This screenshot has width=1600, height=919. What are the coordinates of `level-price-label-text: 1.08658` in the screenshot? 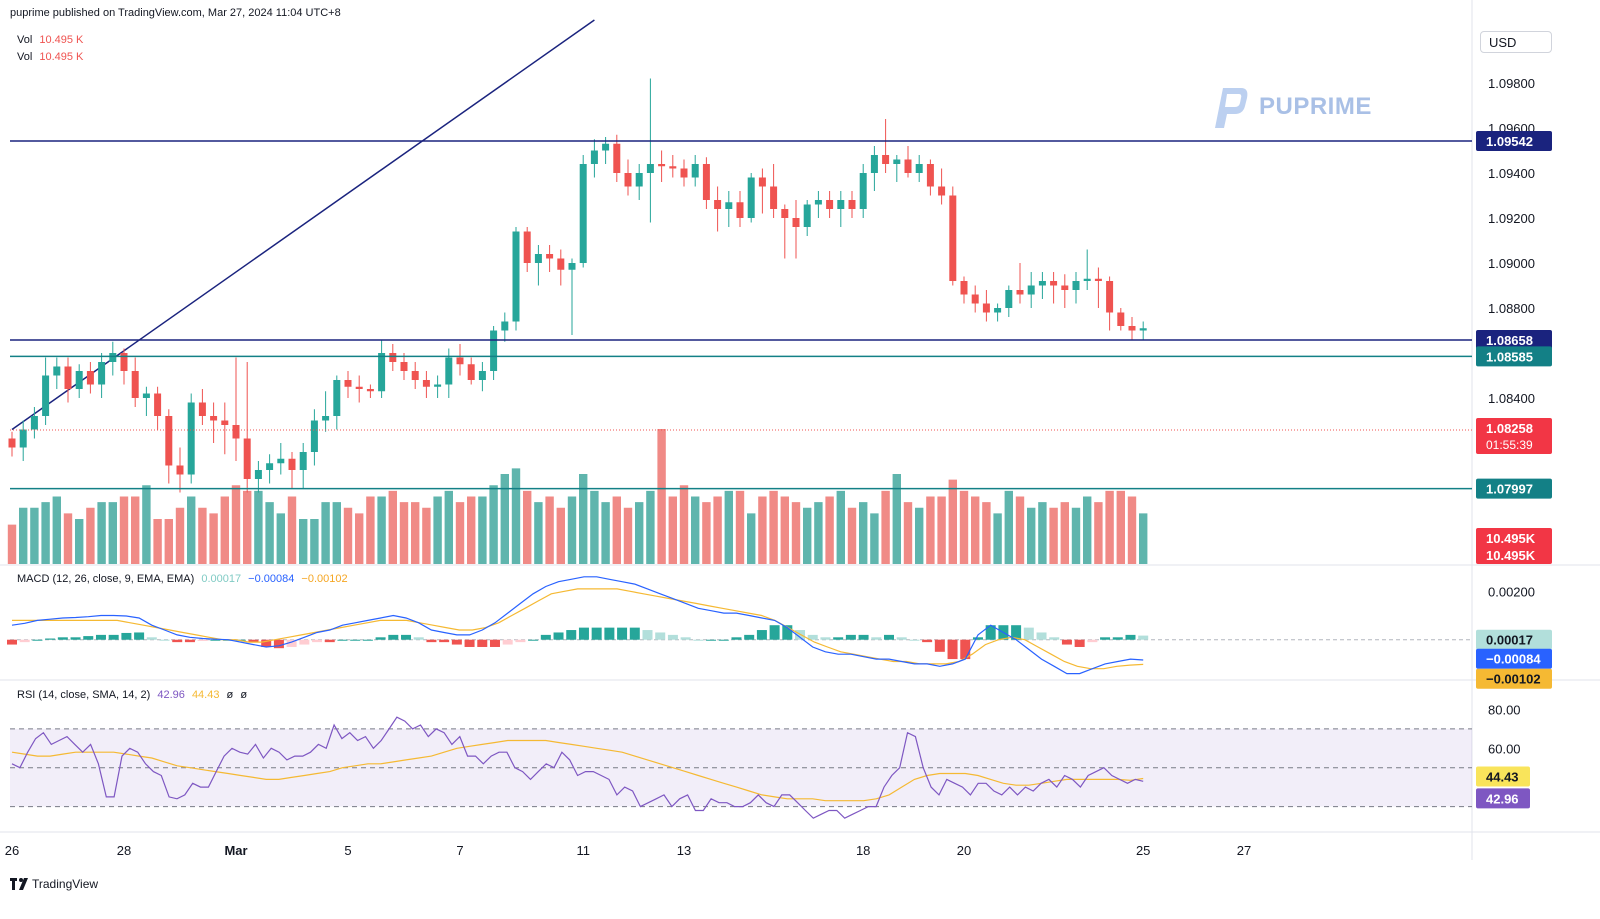 It's located at (1509, 340).